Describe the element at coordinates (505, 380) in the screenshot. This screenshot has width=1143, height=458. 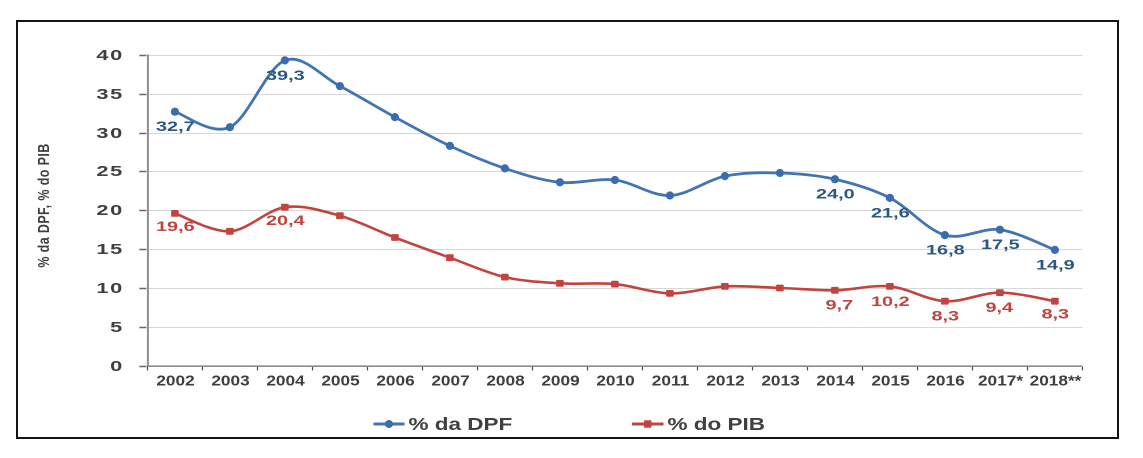
I see `svg-text: 2008` at that location.